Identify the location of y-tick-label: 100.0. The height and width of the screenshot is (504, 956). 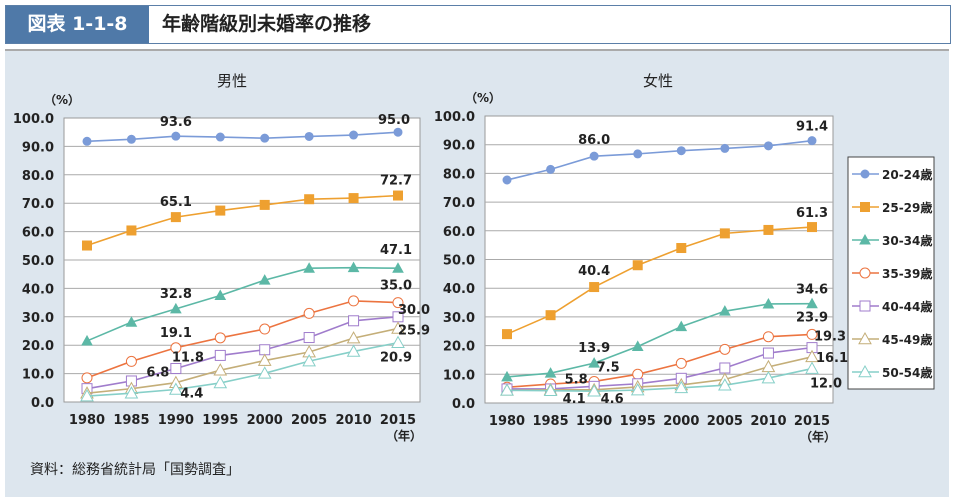
(454, 117).